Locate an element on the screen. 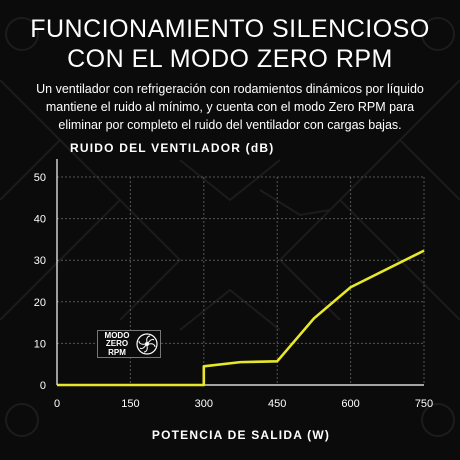 This screenshot has width=460, height=460. y-tick-label-40: 40 is located at coordinates (40, 220).